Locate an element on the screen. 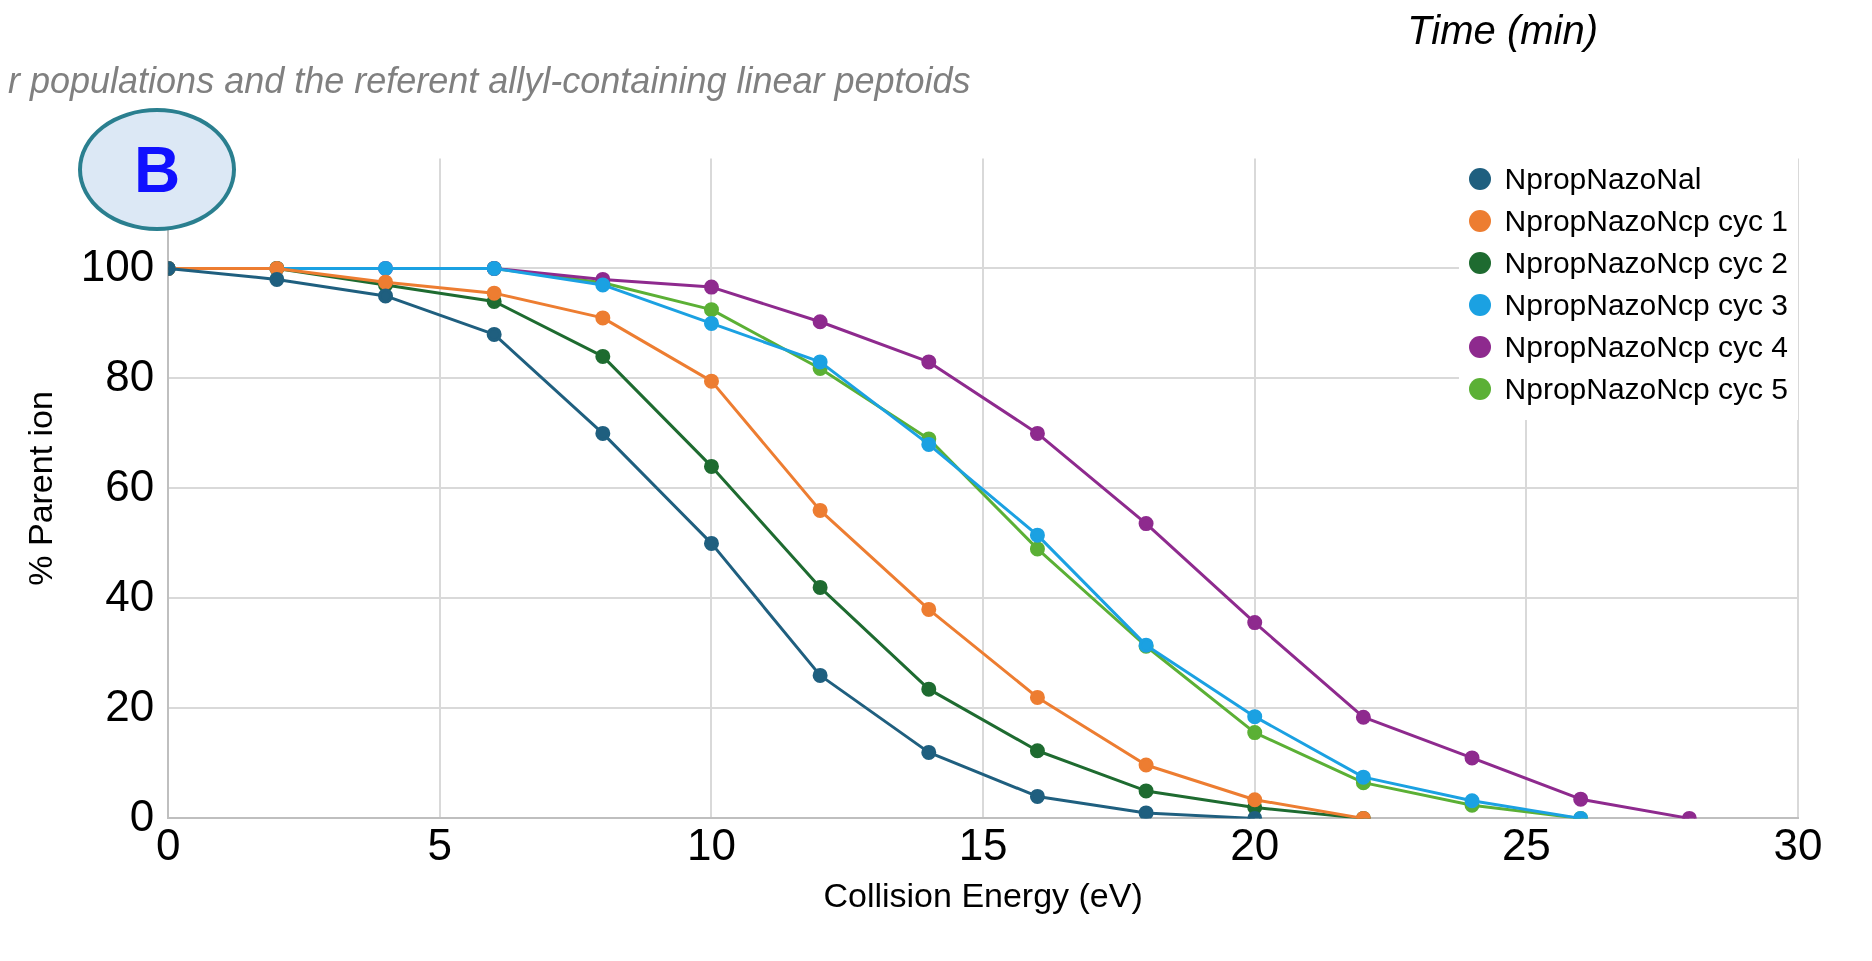 The image size is (1872, 961). x-tick-label: 25 is located at coordinates (1526, 844).